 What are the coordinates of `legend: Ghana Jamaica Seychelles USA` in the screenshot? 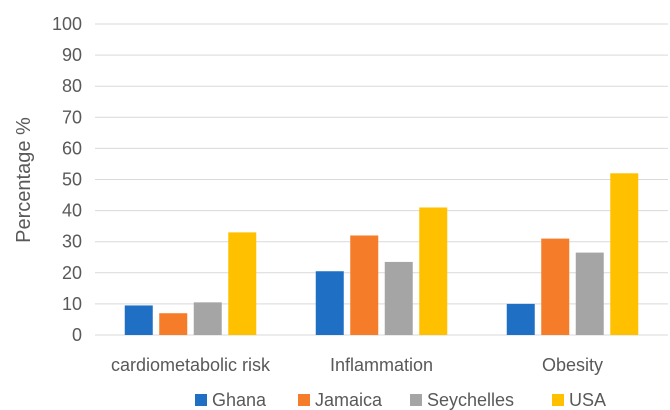 It's located at (400, 400).